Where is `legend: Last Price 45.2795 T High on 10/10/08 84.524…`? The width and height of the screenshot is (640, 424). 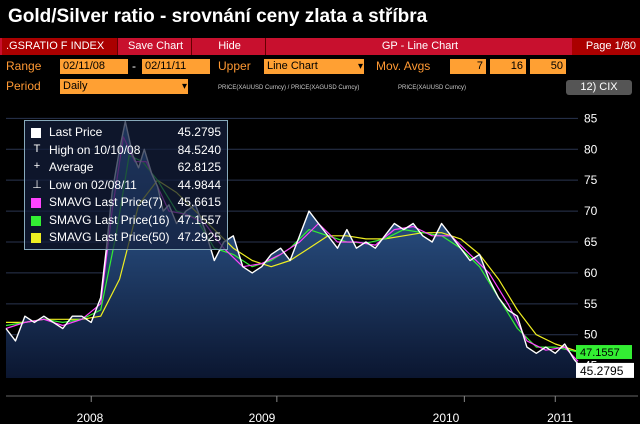
legend: Last Price 45.2795 T High on 10/10/08 84.524… is located at coordinates (126, 185).